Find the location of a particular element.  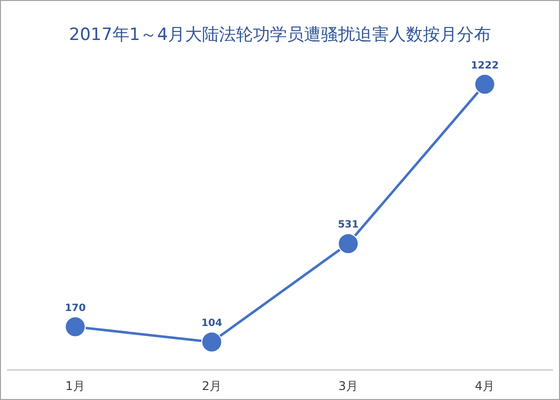

x-tick-label: 4月 is located at coordinates (484, 386).